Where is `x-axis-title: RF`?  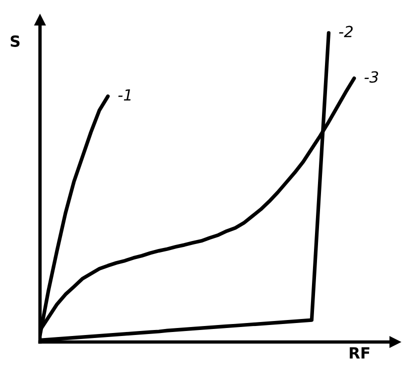 x-axis-title: RF is located at coordinates (360, 352).